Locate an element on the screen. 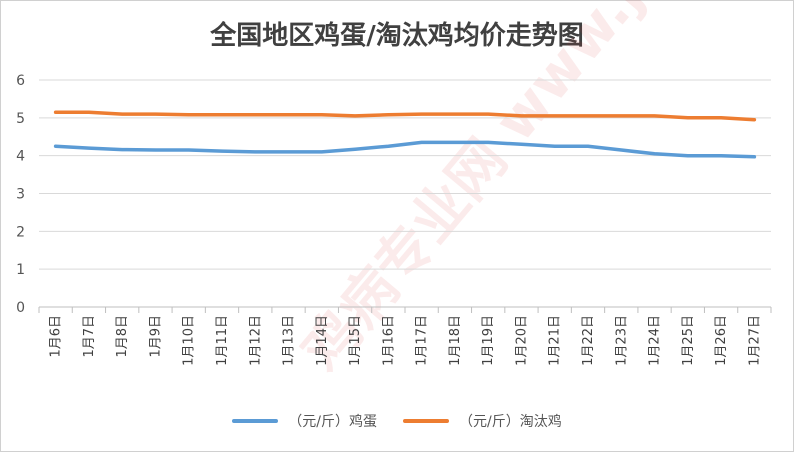 This screenshot has width=794, height=452. x-tick-label: 1月15日 is located at coordinates (355, 340).